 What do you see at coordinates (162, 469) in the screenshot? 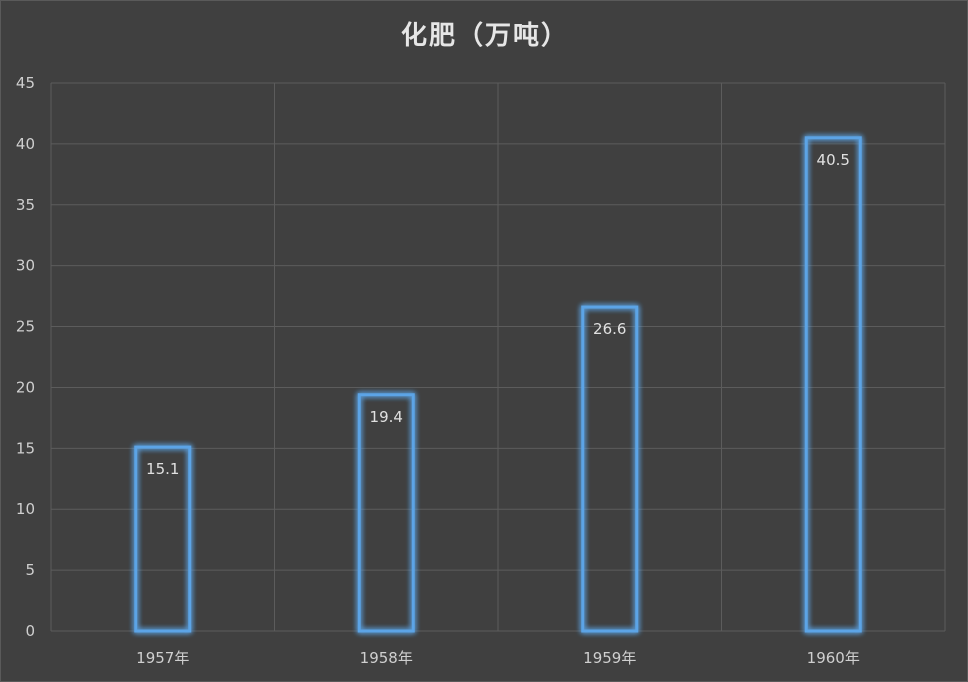
I see `bar-value-label: 15.1` at bounding box center [162, 469].